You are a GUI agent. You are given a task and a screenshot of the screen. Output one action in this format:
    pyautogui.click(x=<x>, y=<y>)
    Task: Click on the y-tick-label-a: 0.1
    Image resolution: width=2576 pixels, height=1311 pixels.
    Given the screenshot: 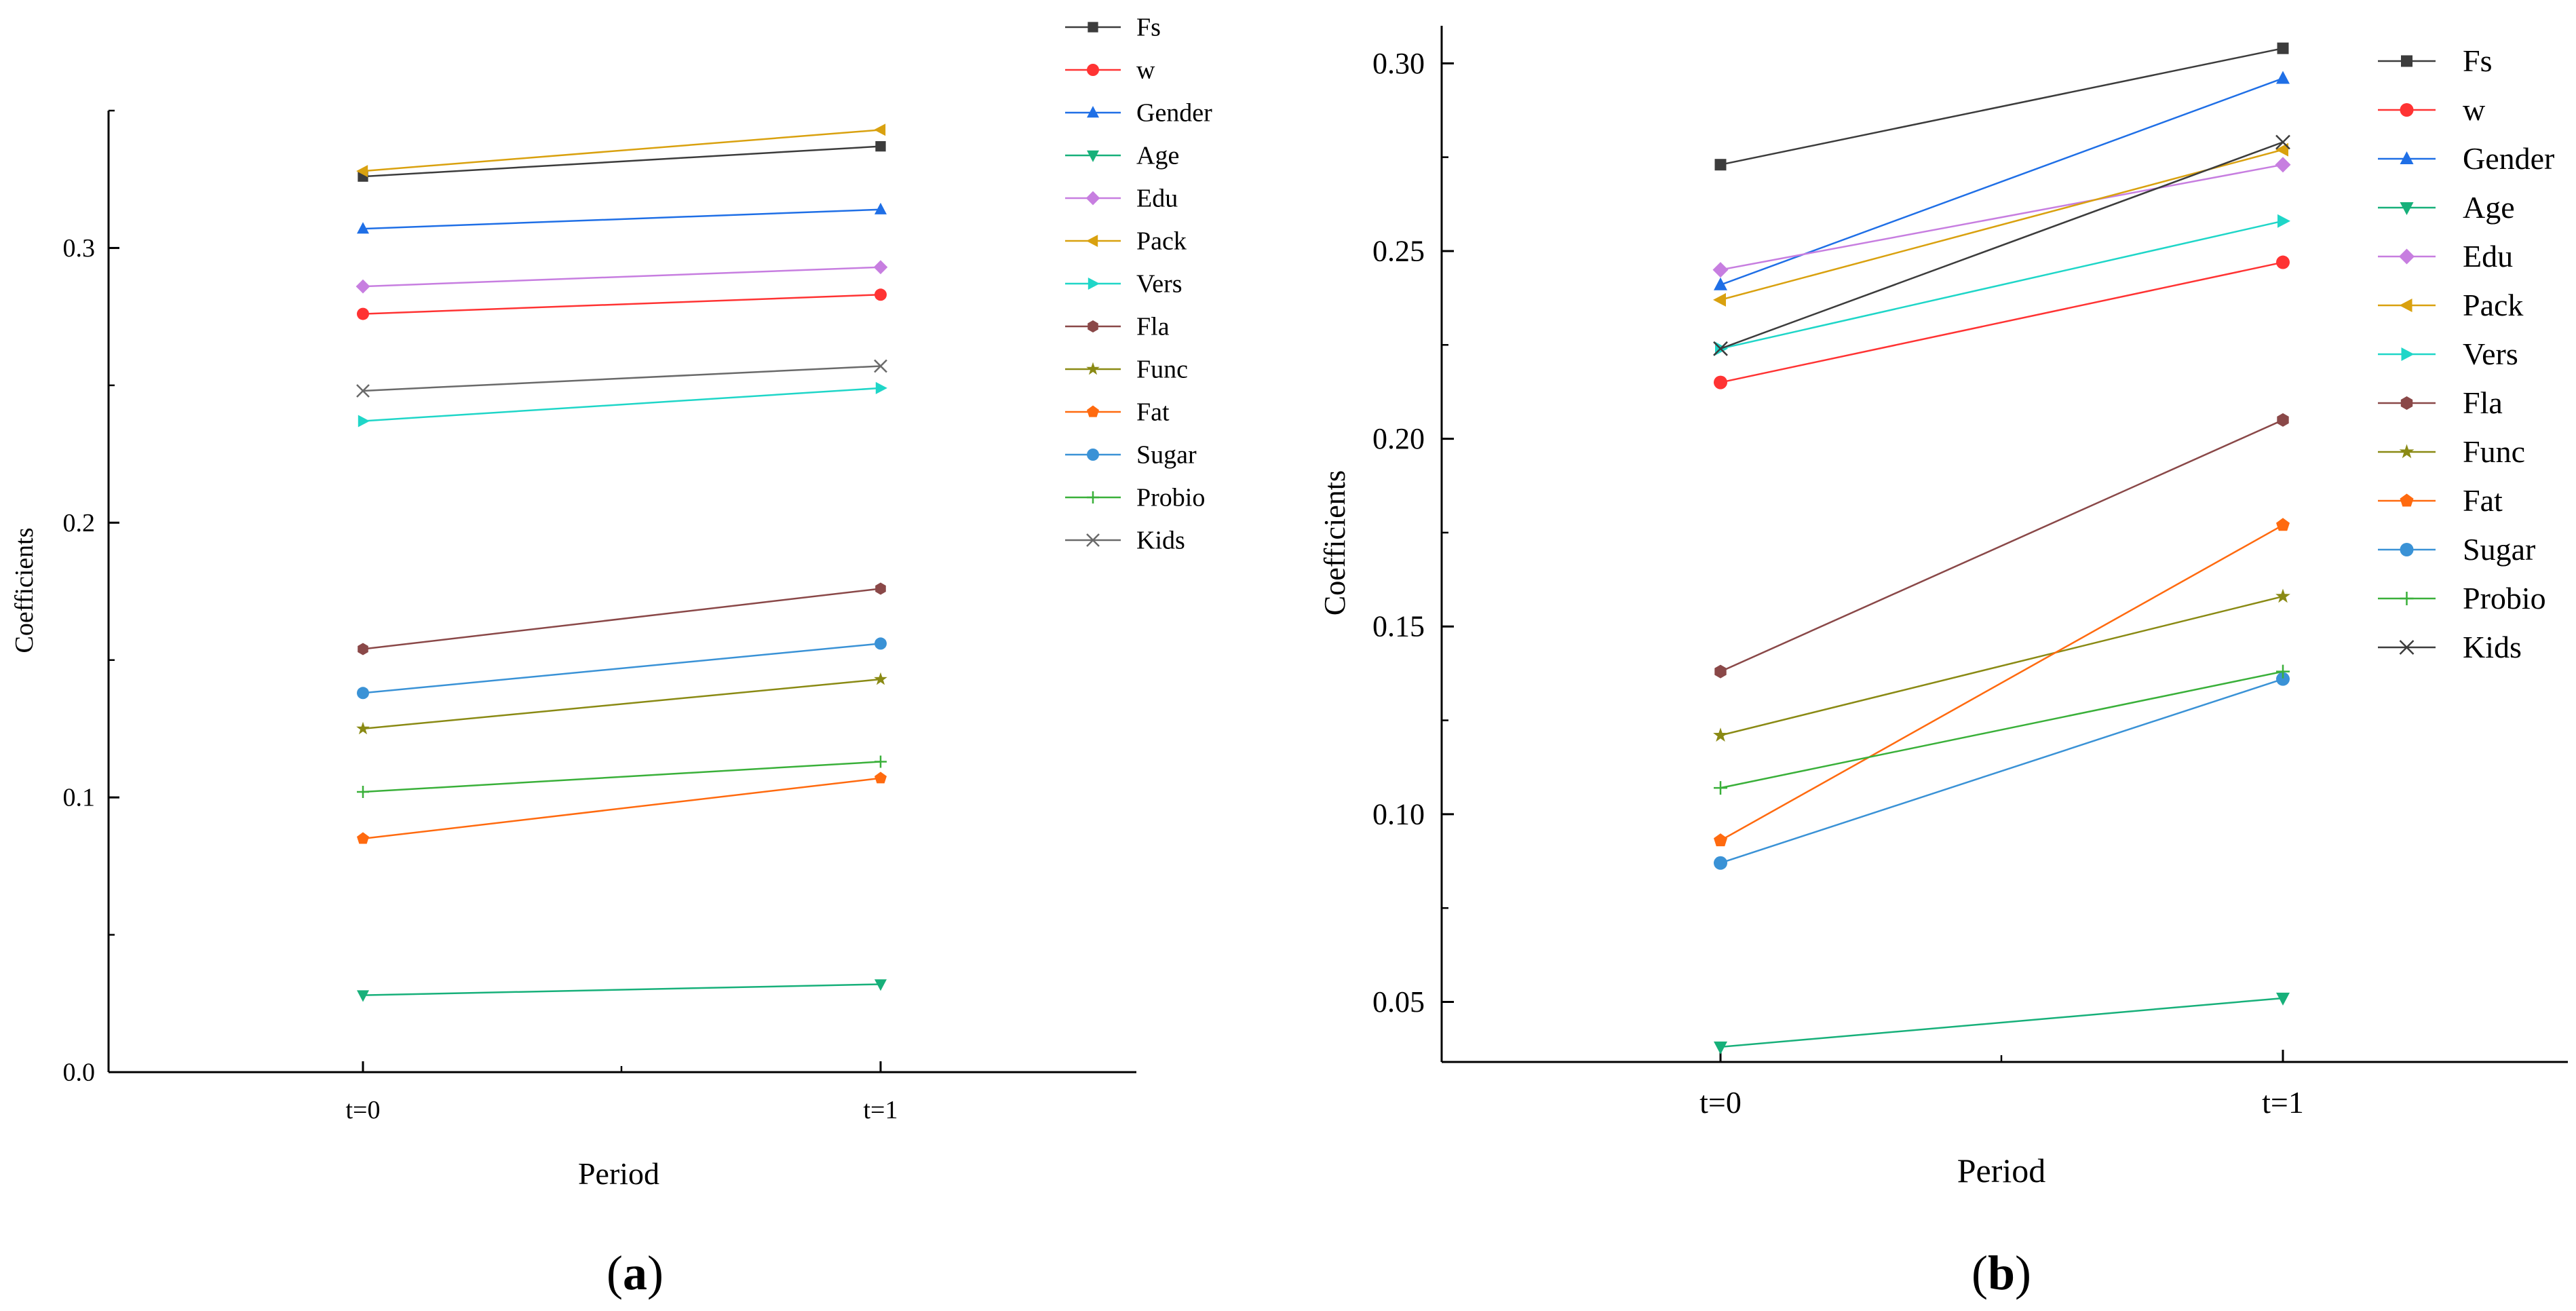 What is the action you would take?
    pyautogui.click(x=79, y=798)
    